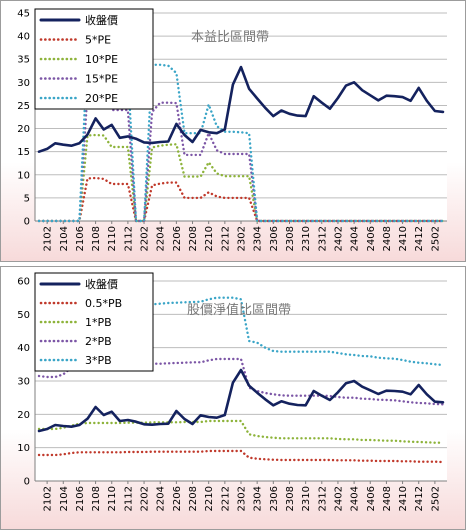 The width and height of the screenshot is (466, 531). Describe the element at coordinates (98, 341) in the screenshot. I see `legend-label: 2*PB` at that location.